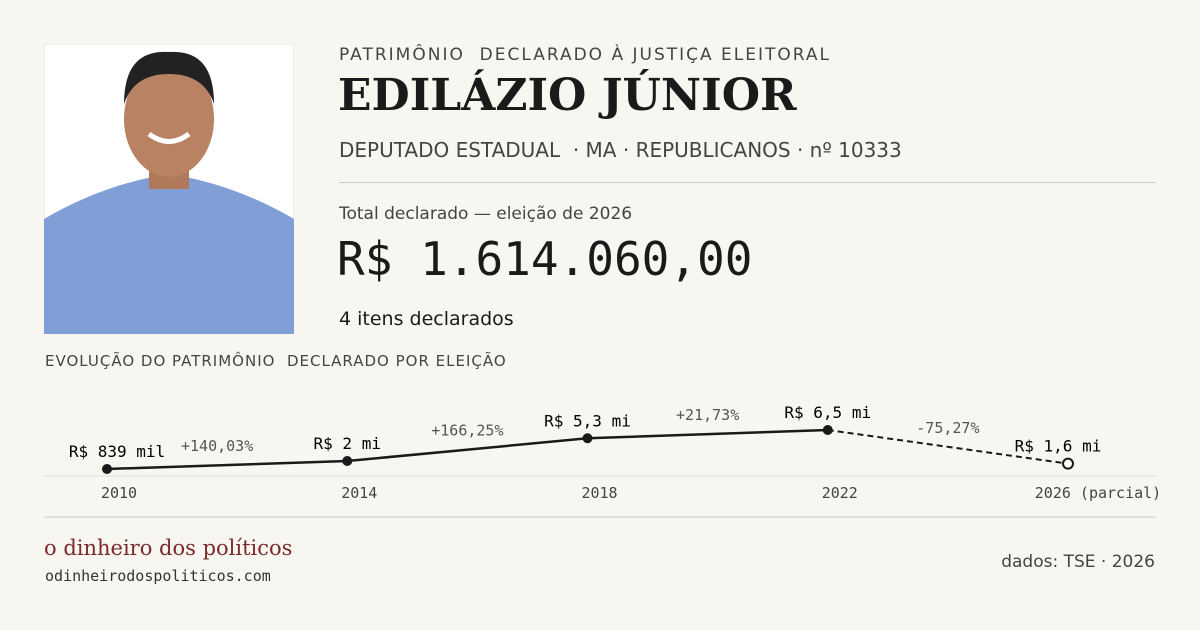 The width and height of the screenshot is (1200, 630). Describe the element at coordinates (827, 412) in the screenshot. I see `value-label: R$ 6,5 mi` at that location.